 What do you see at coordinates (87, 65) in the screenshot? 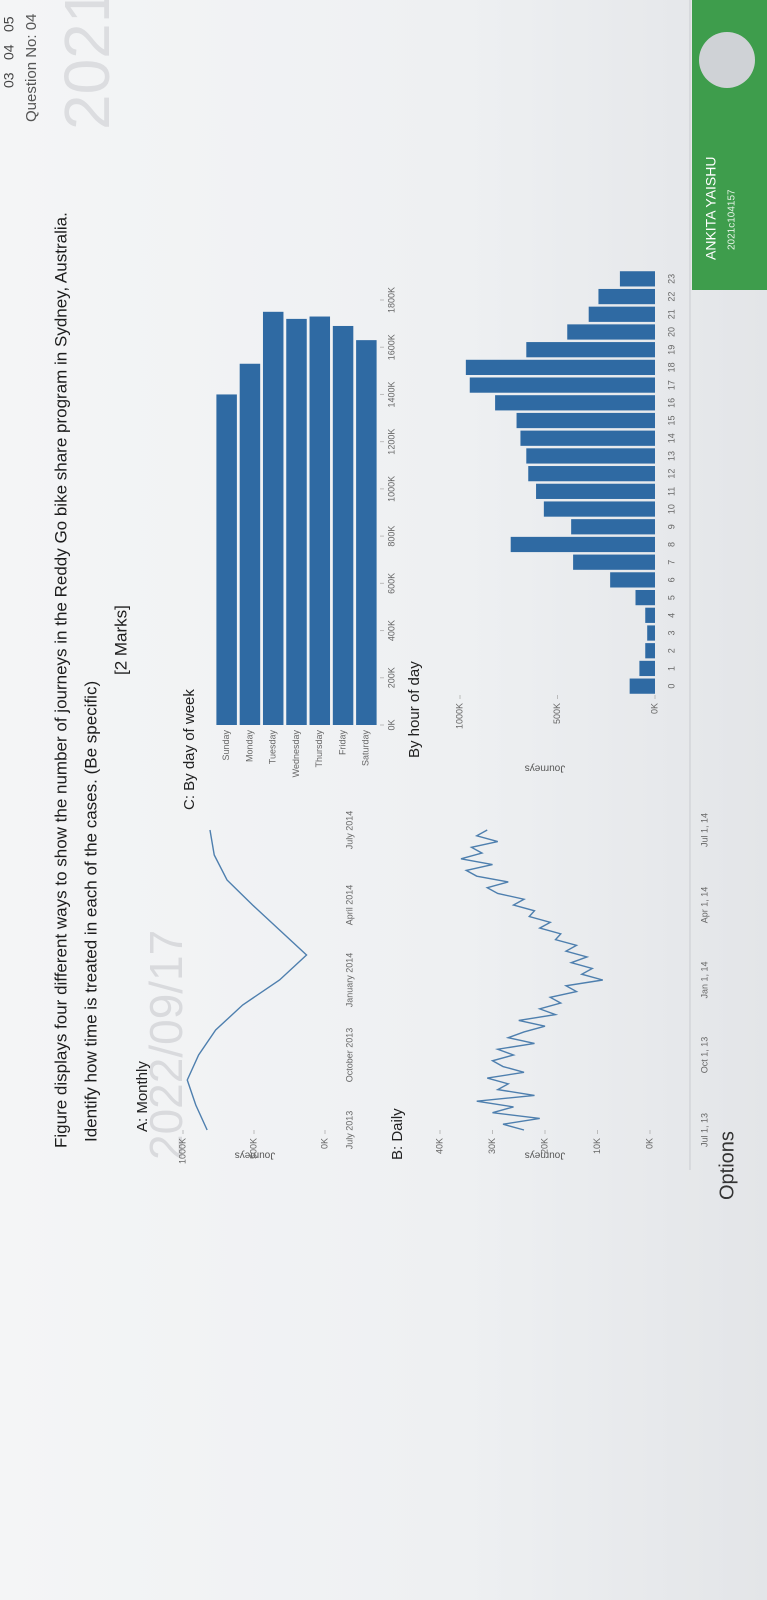
I see `watermark: 2021c104157` at bounding box center [87, 65].